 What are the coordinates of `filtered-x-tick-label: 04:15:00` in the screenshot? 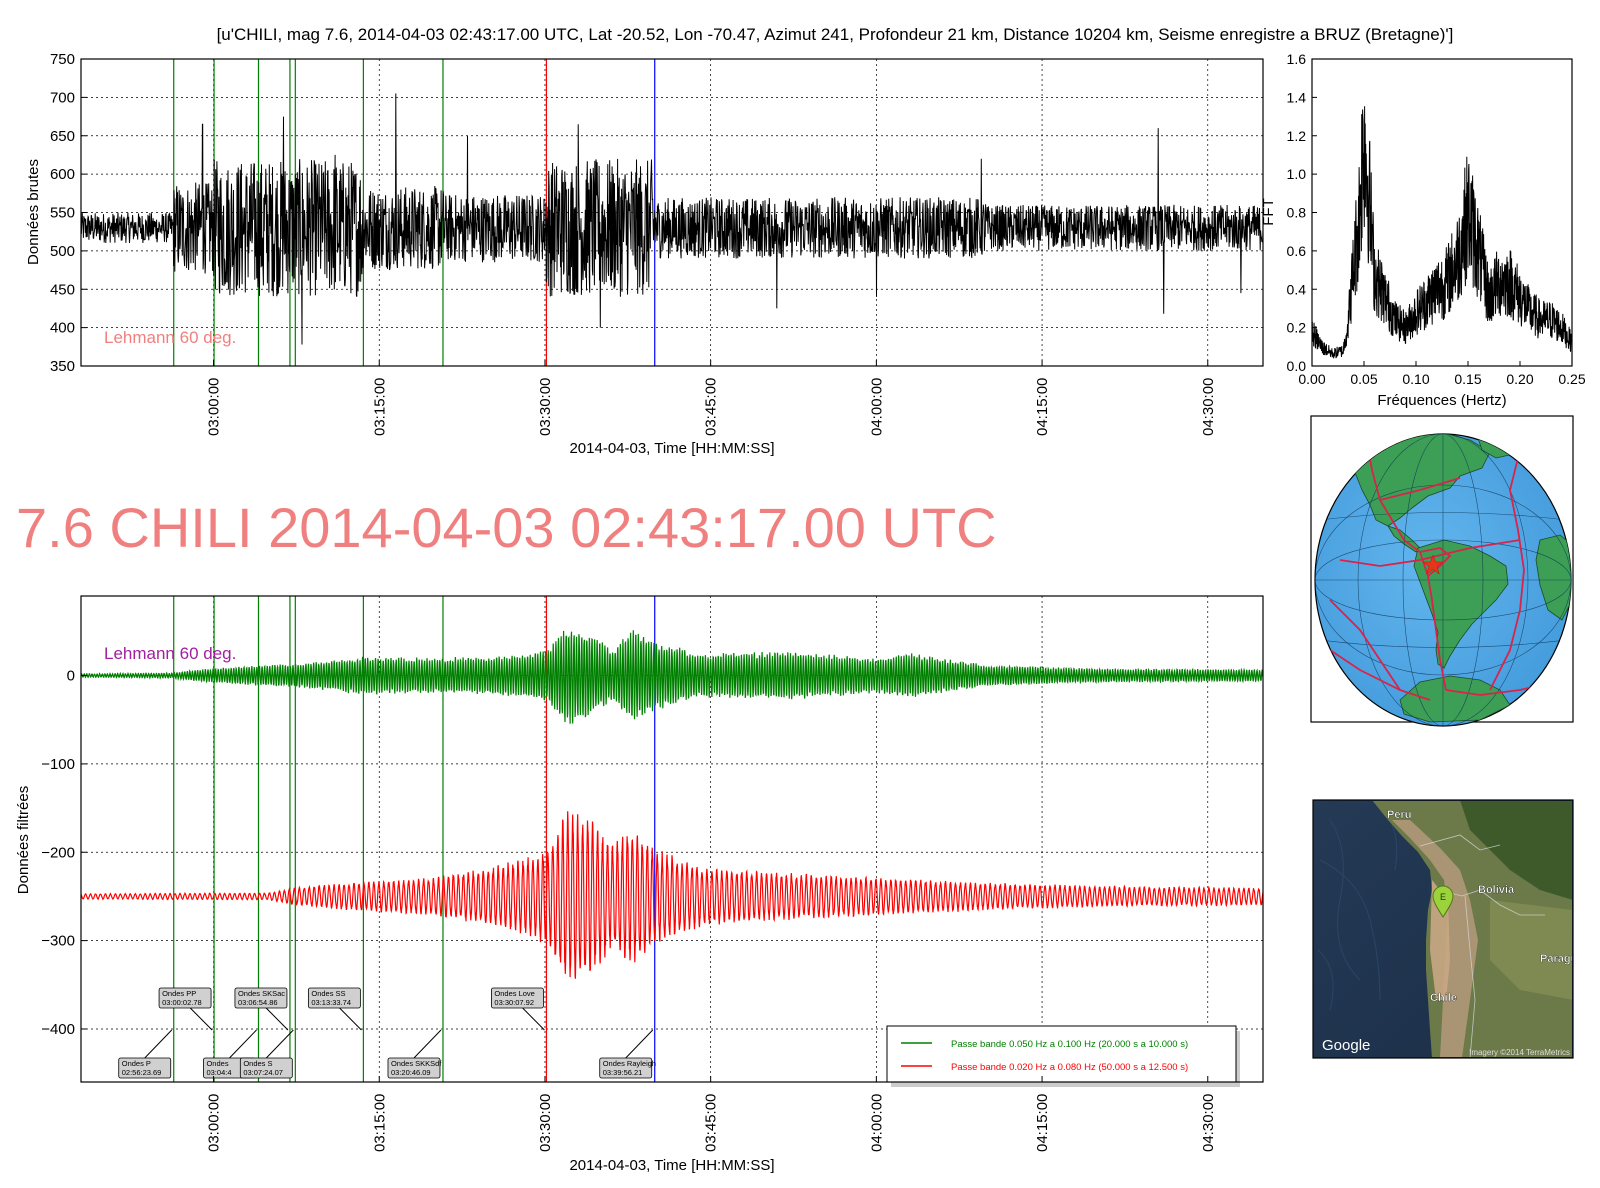 It's located at (1042, 1123).